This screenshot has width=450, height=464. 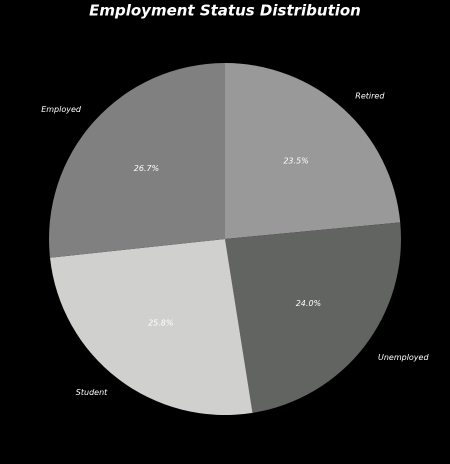 What do you see at coordinates (403, 357) in the screenshot?
I see `slice-label: Unemployed` at bounding box center [403, 357].